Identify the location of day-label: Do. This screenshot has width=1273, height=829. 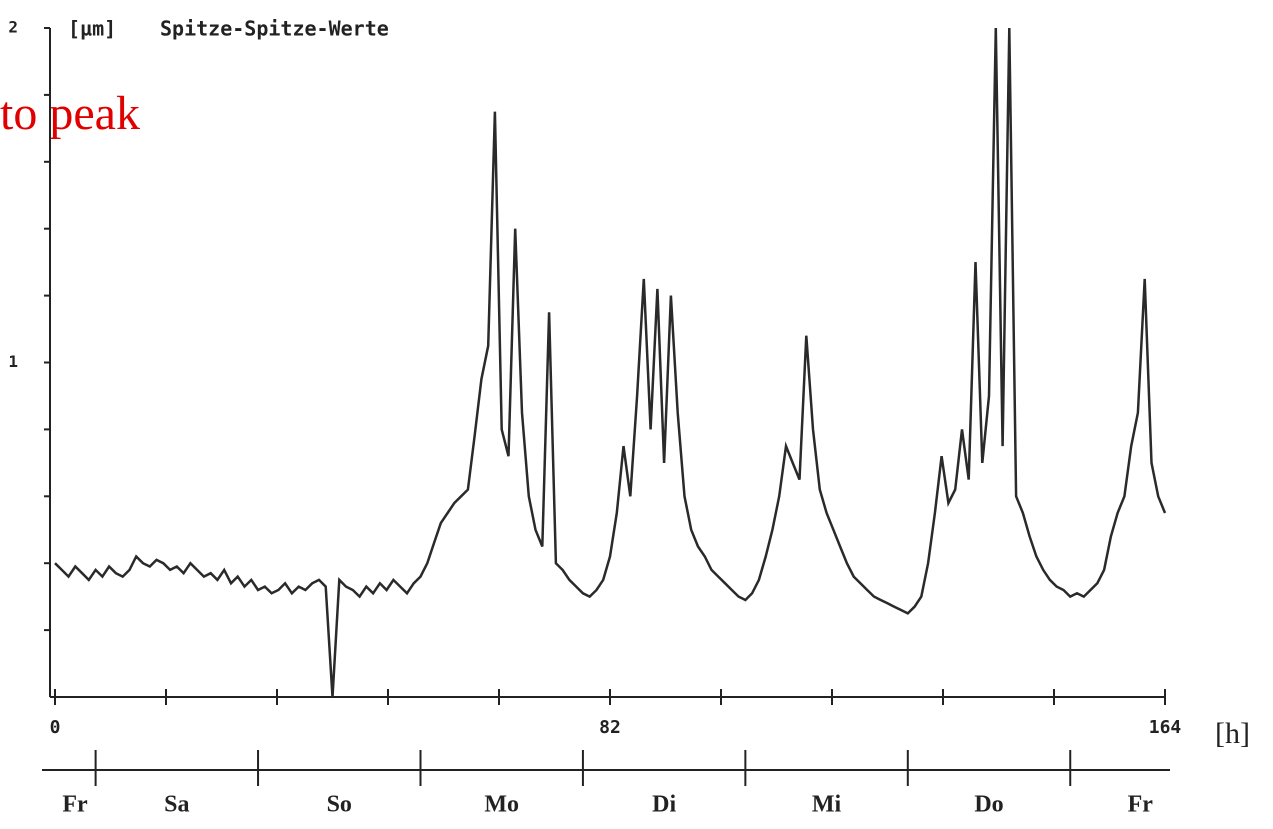
(988, 805).